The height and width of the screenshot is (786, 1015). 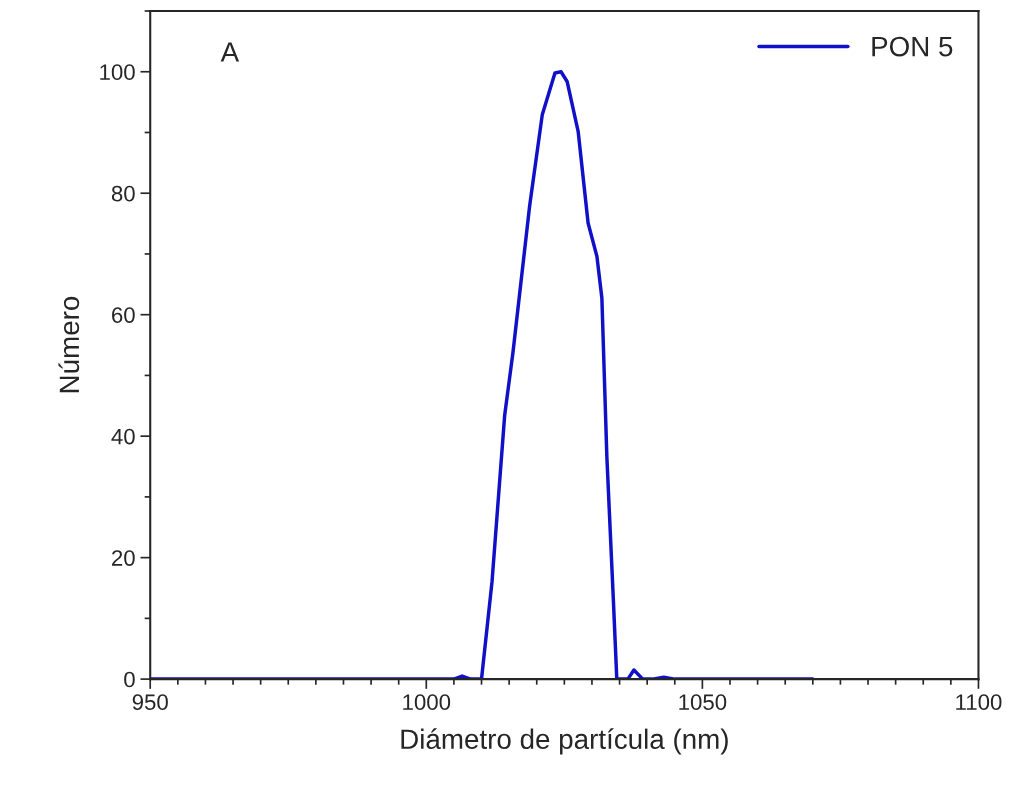 What do you see at coordinates (129, 679) in the screenshot?
I see `y-tick-label: 0` at bounding box center [129, 679].